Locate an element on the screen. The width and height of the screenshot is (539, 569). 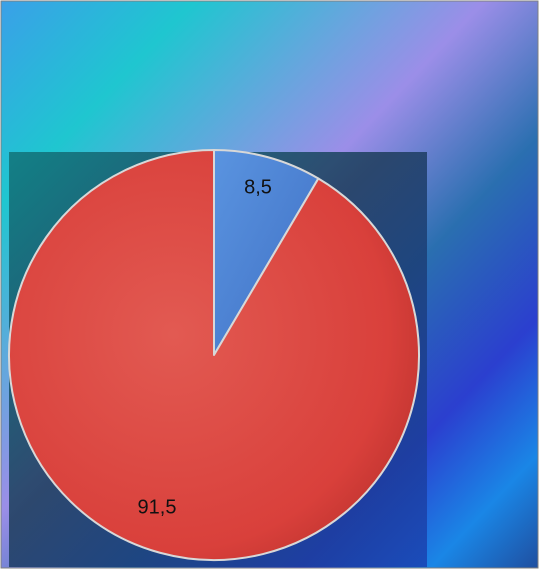
data-label-large: 91,5 is located at coordinates (157, 507).